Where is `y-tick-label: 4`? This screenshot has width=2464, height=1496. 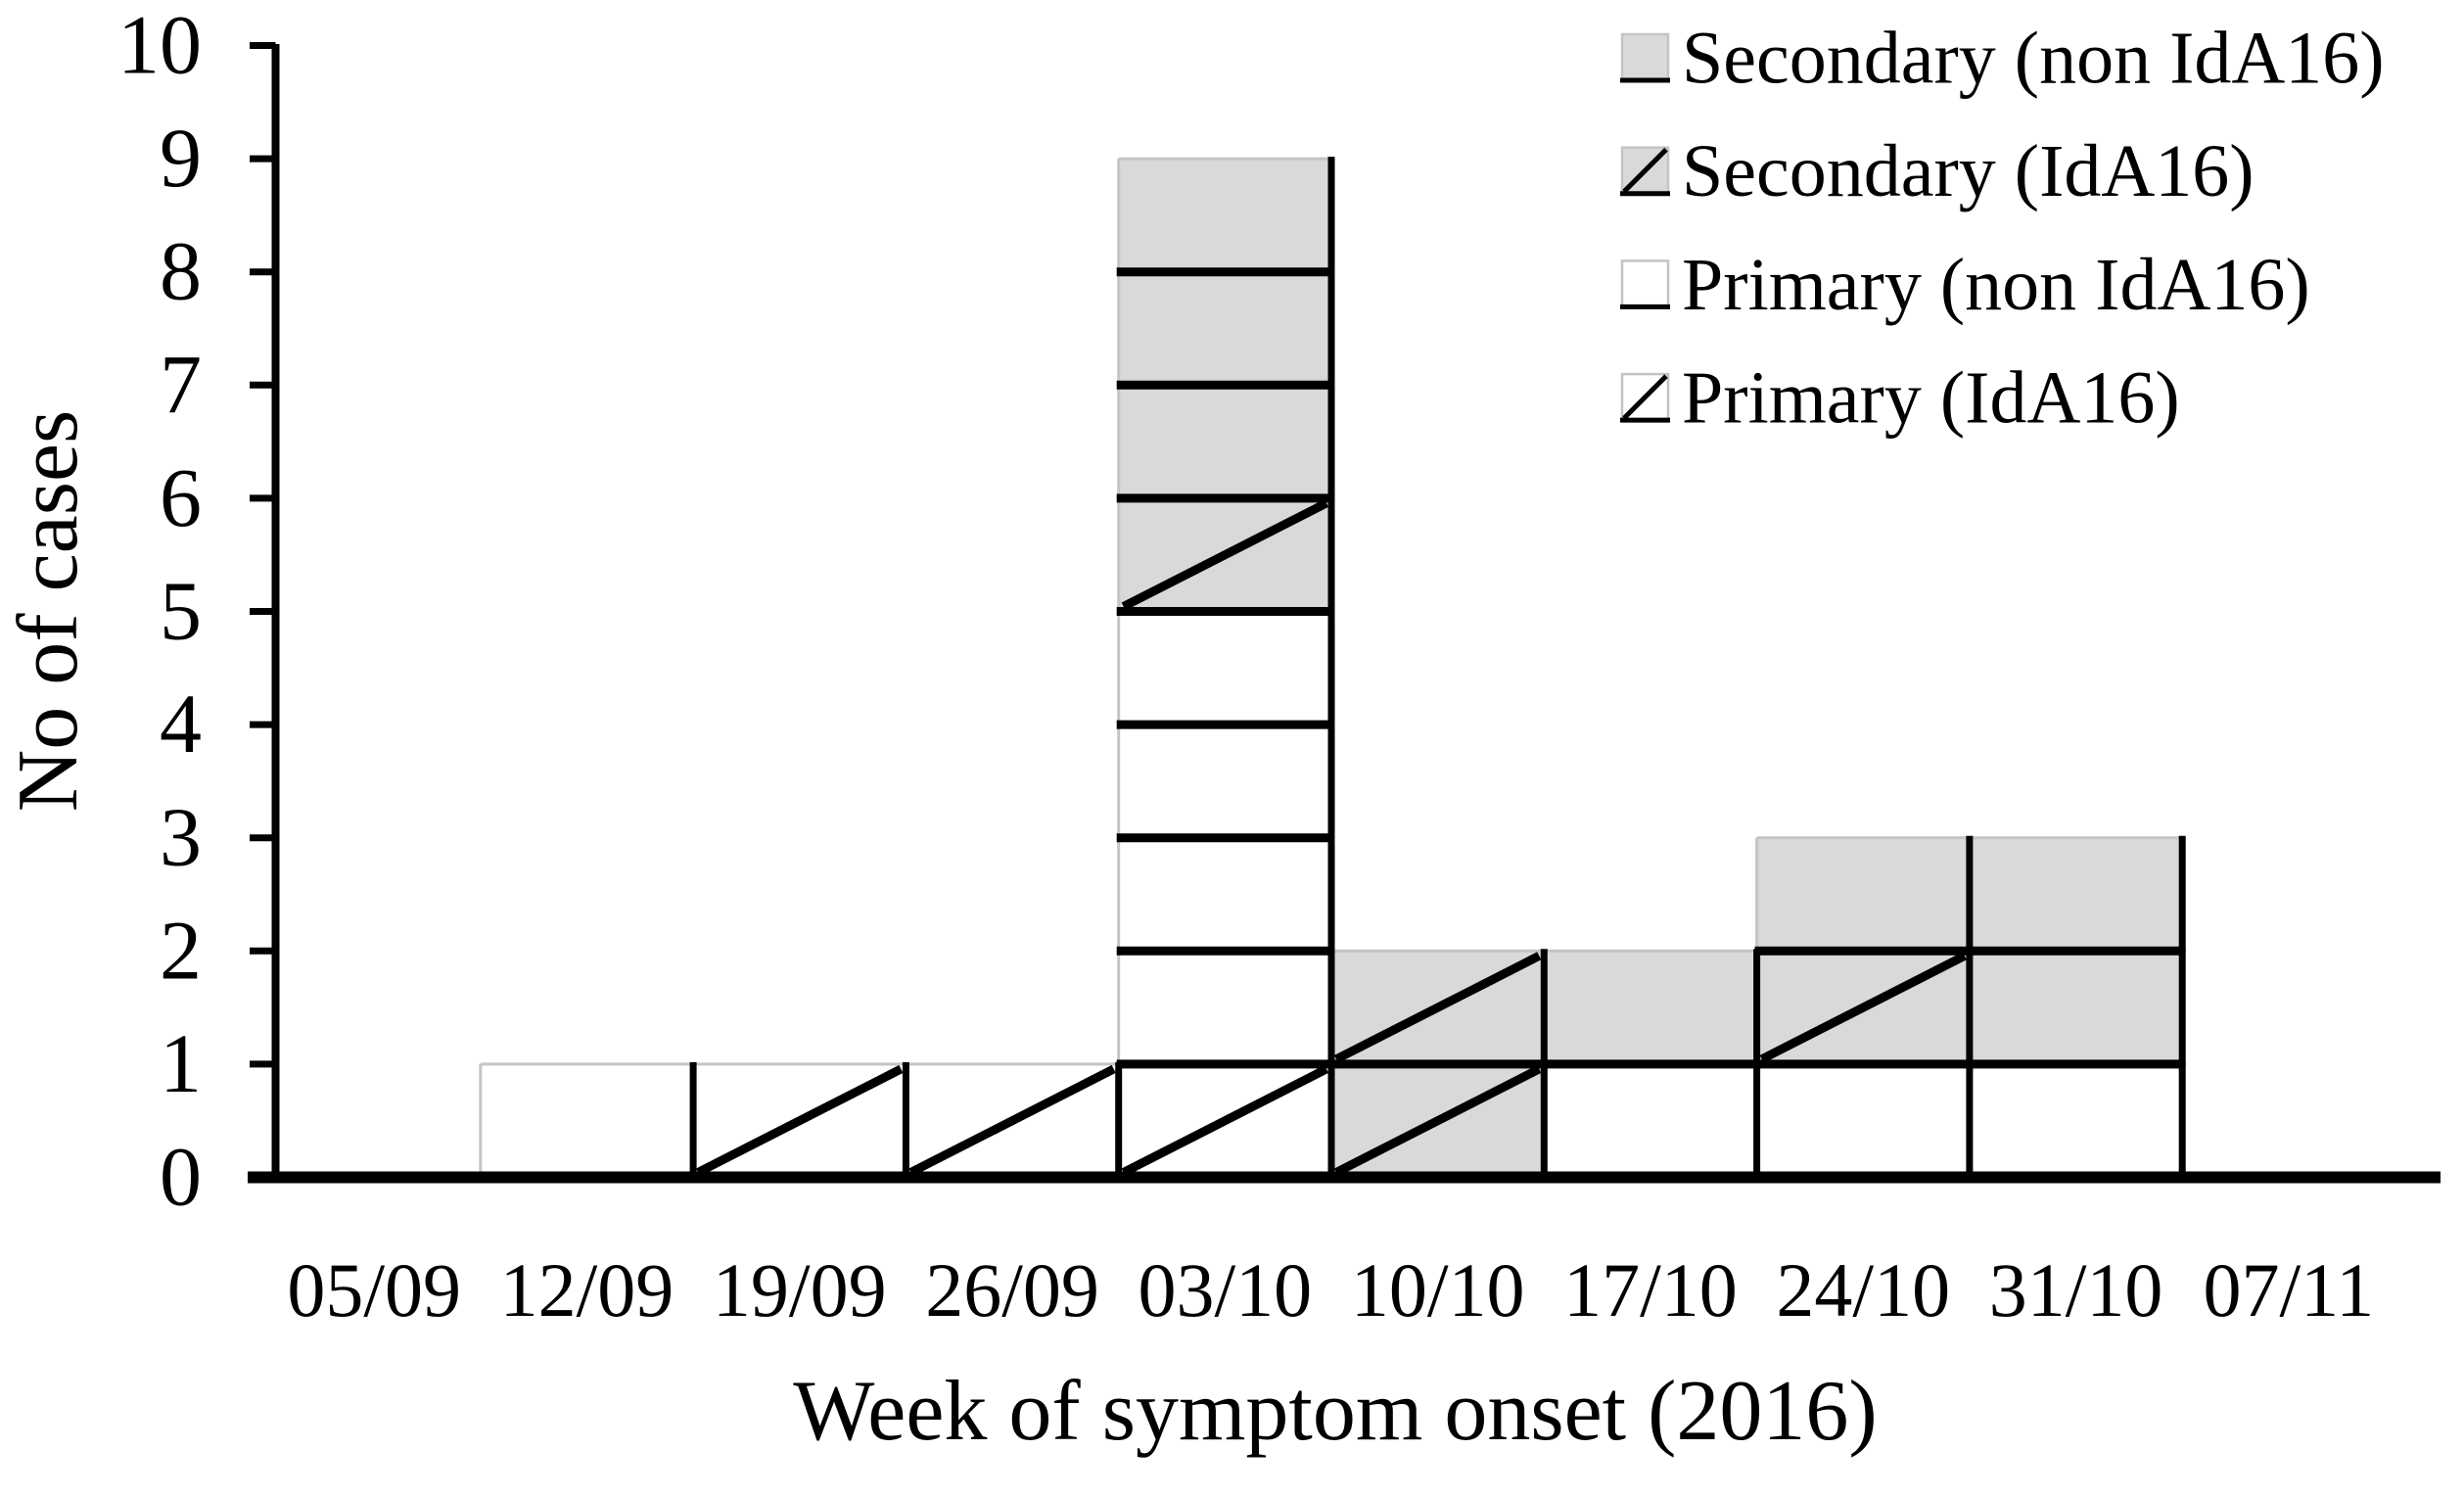
y-tick-label: 4 is located at coordinates (181, 724).